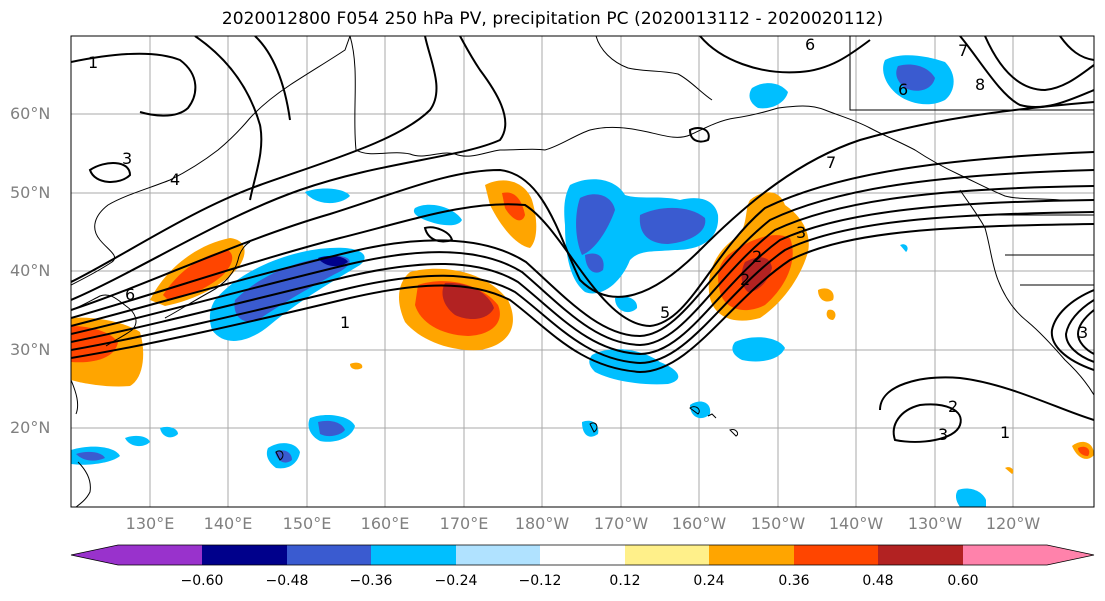  Describe the element at coordinates (30, 427) in the screenshot. I see `lat-label: 20°N` at that location.